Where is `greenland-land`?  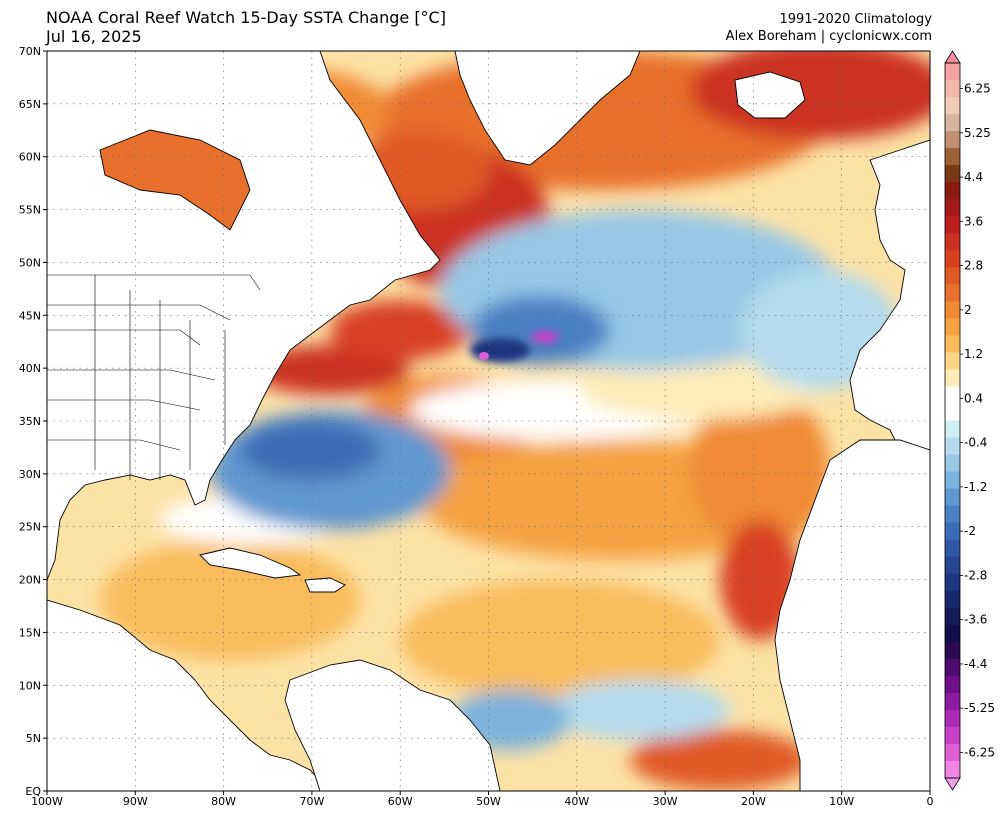 greenland-land is located at coordinates (547, 108).